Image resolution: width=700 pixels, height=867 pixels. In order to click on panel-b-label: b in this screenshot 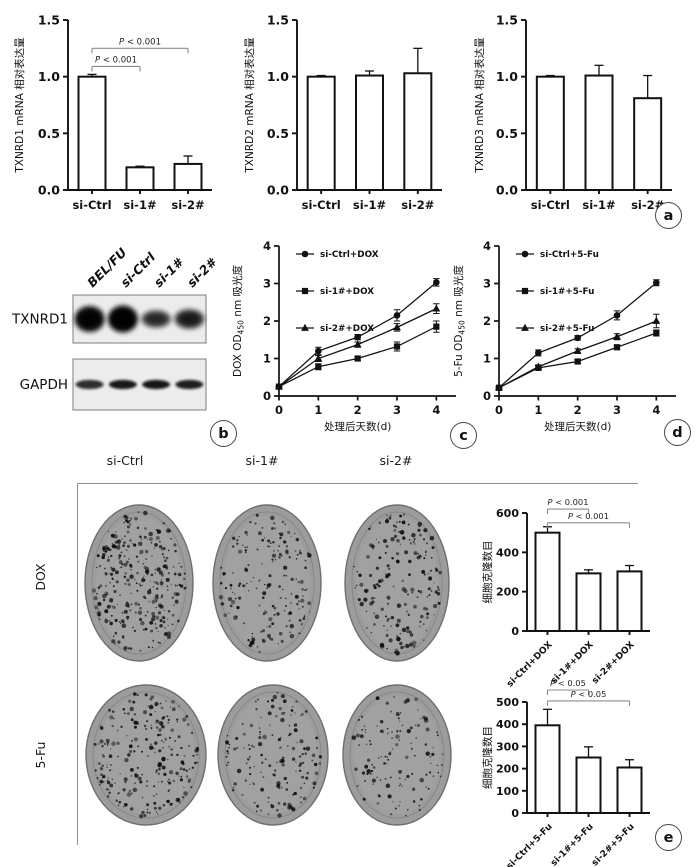, I will do `click(223, 433)`.